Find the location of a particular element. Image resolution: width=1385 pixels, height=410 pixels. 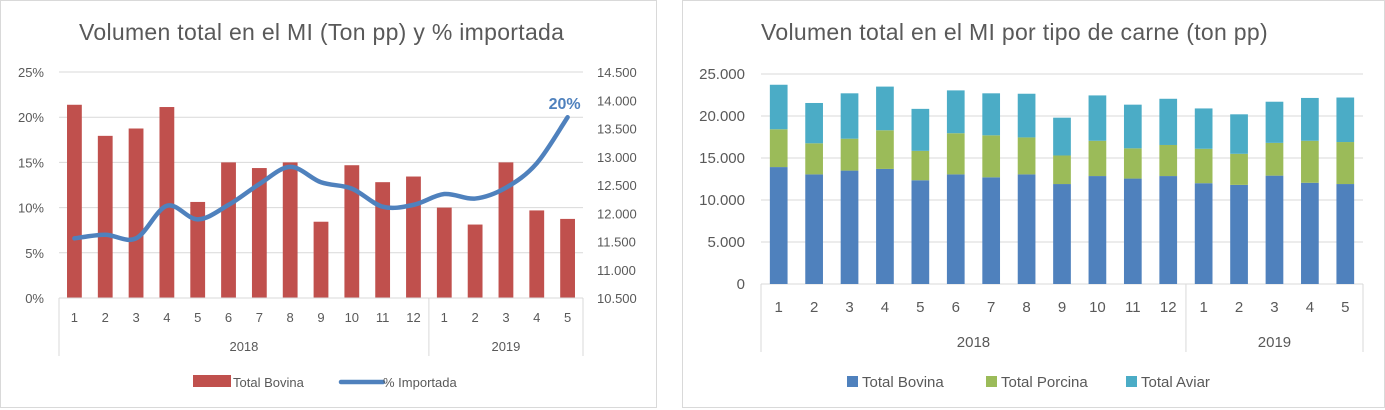

y-left-tick-label: 0% is located at coordinates (34, 298).